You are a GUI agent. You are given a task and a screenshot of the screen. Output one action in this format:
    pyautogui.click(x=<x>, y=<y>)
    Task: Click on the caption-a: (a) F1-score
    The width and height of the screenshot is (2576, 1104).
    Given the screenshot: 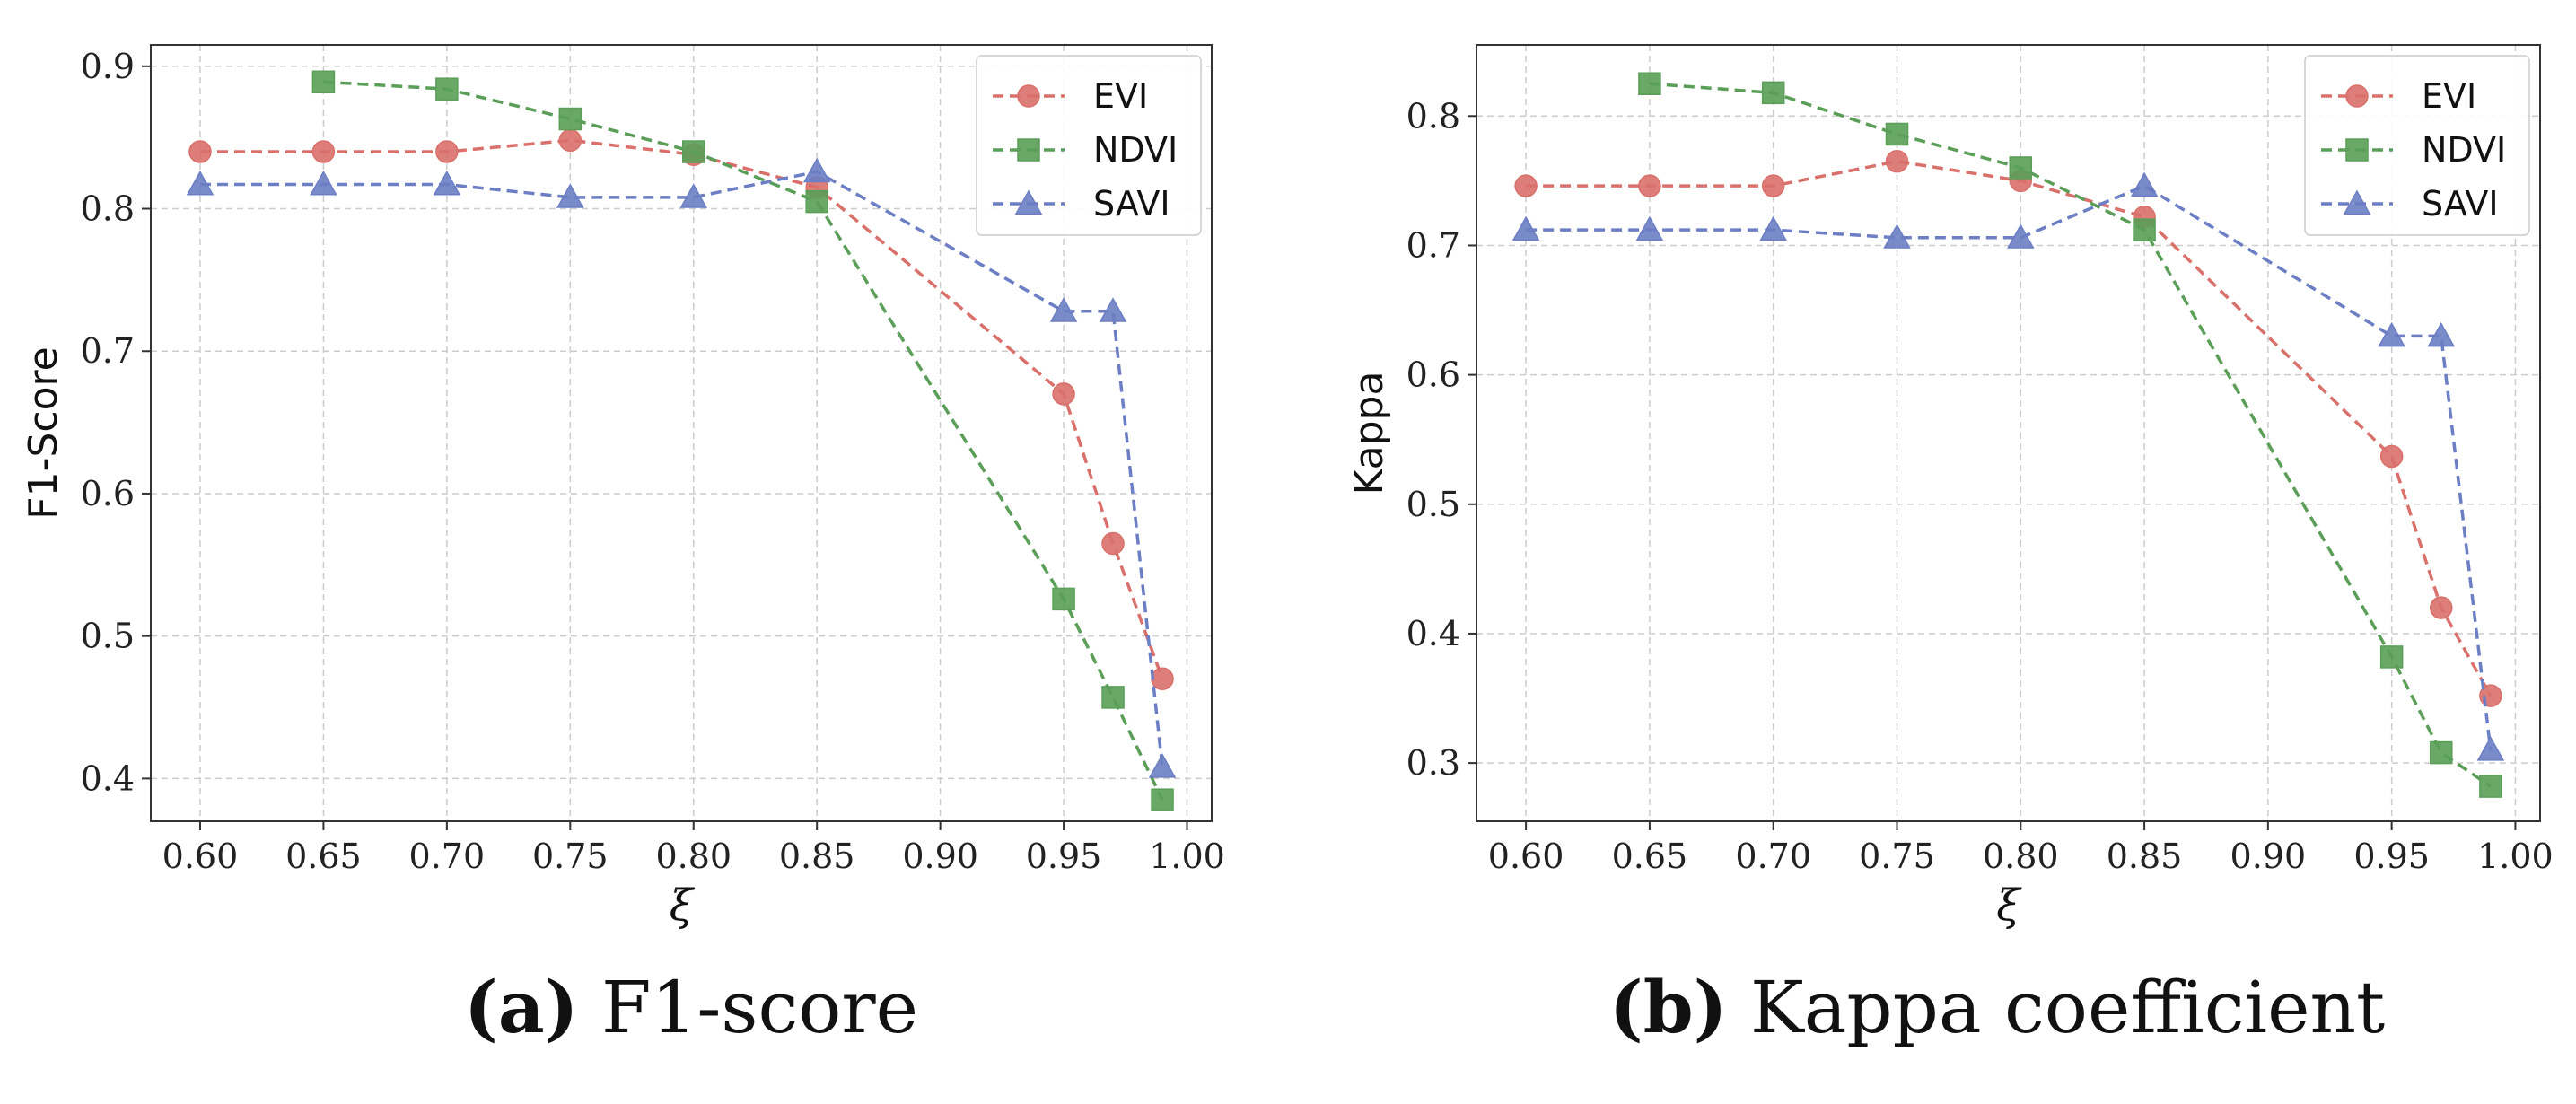 What is the action you would take?
    pyautogui.click(x=691, y=1007)
    